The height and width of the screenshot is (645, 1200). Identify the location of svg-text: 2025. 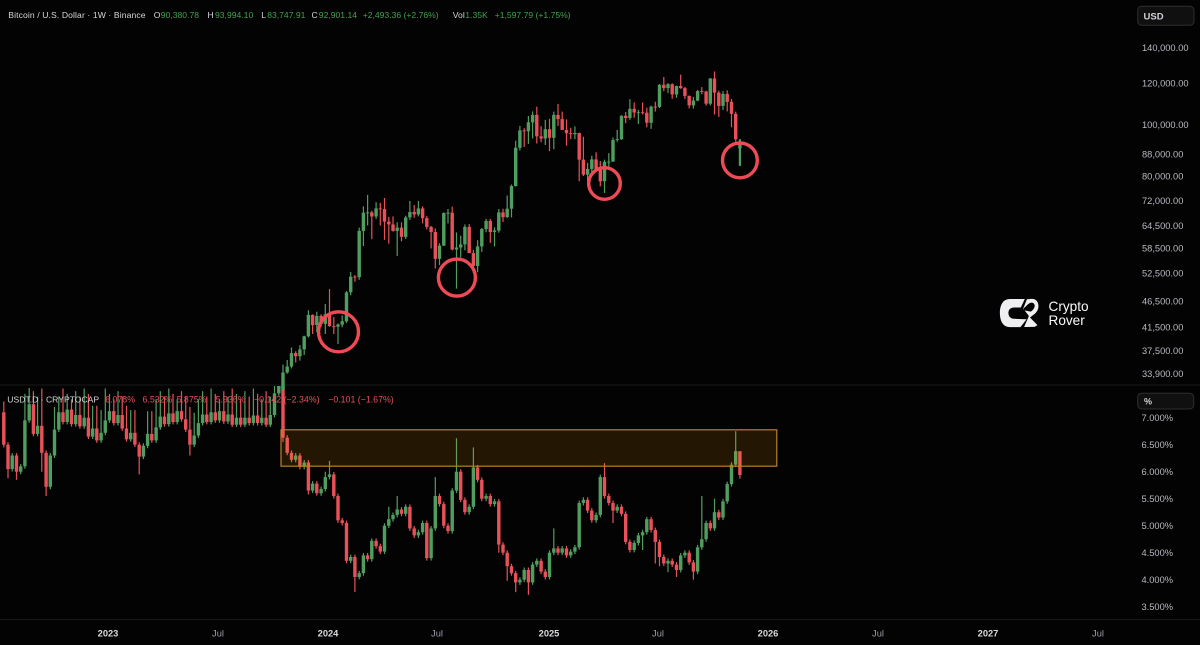
(549, 634).